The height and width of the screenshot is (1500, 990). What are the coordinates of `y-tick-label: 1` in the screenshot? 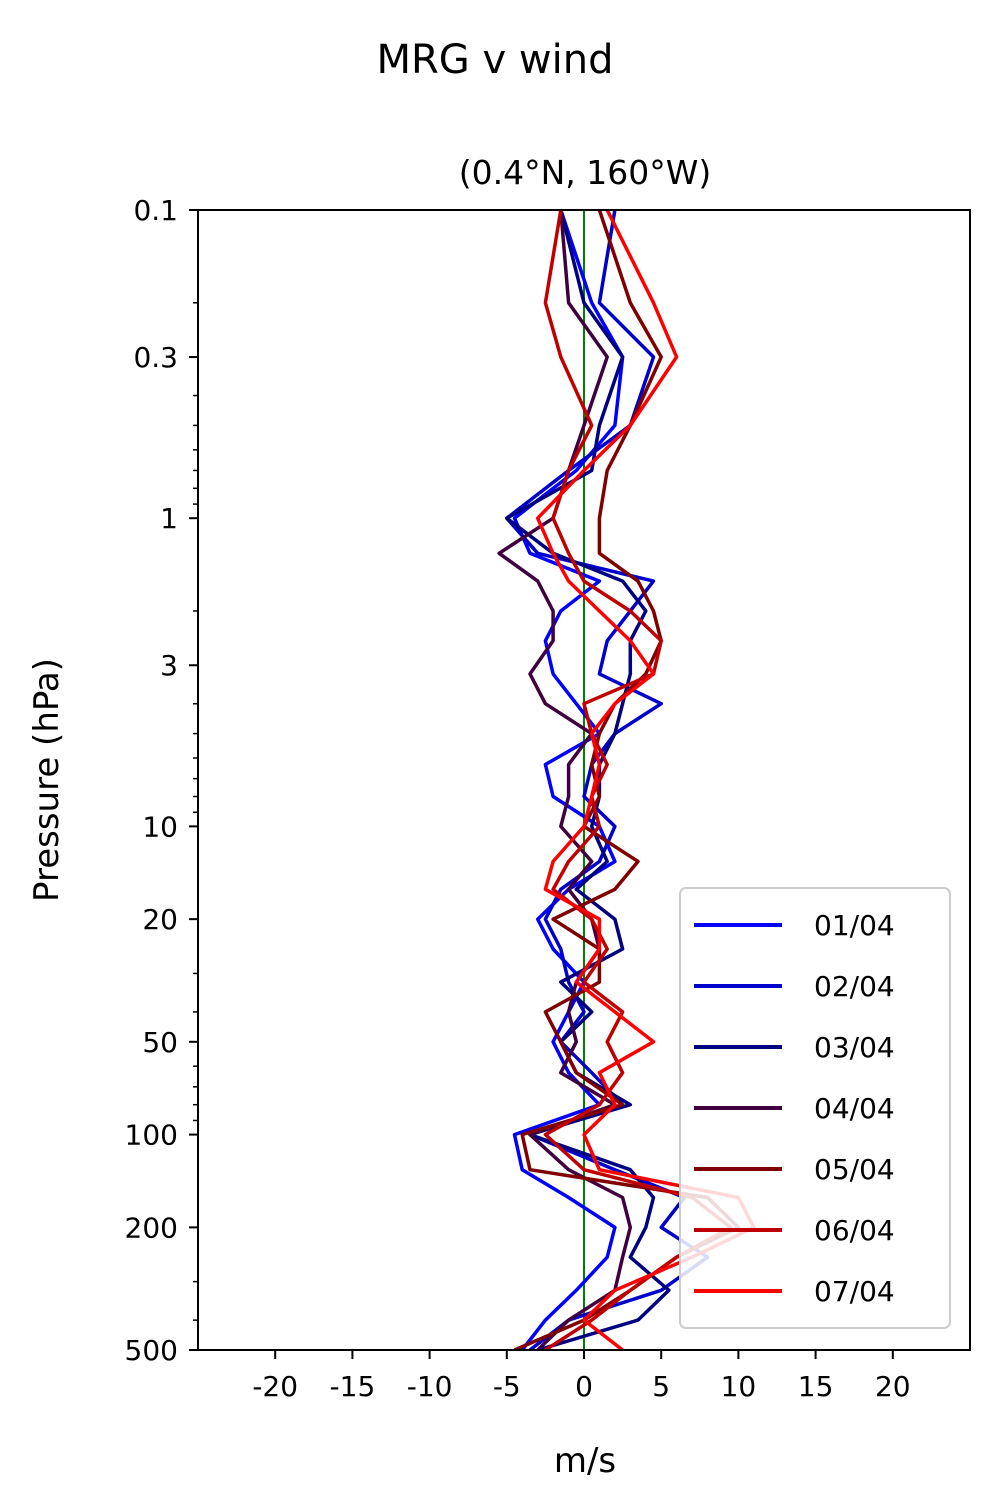 It's located at (169, 518).